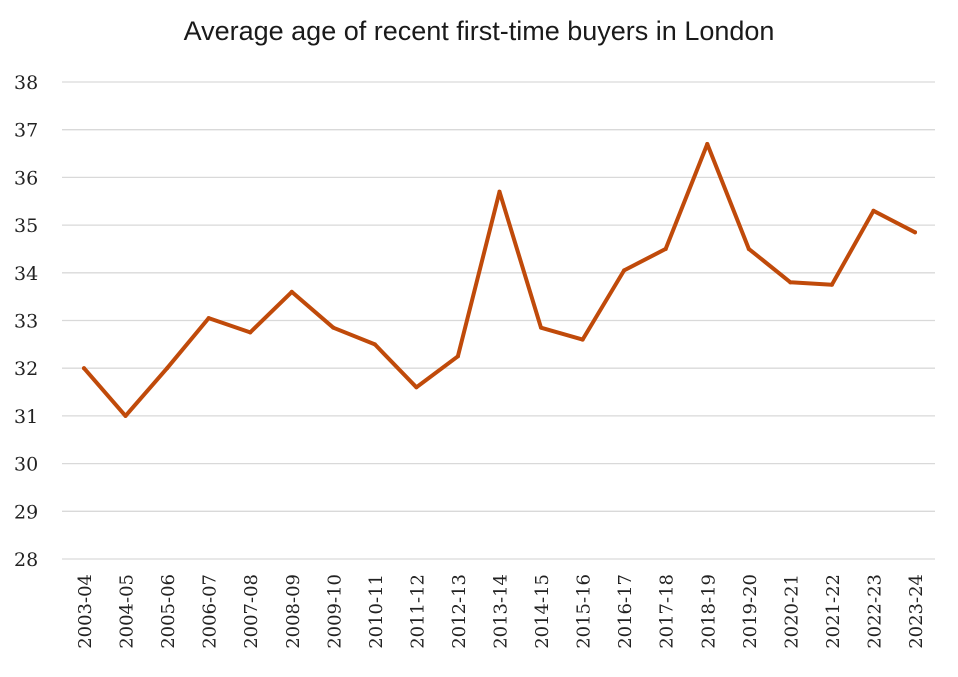 This screenshot has width=958, height=677. Describe the element at coordinates (251, 611) in the screenshot. I see `x-tick-label: 2007-08` at that location.